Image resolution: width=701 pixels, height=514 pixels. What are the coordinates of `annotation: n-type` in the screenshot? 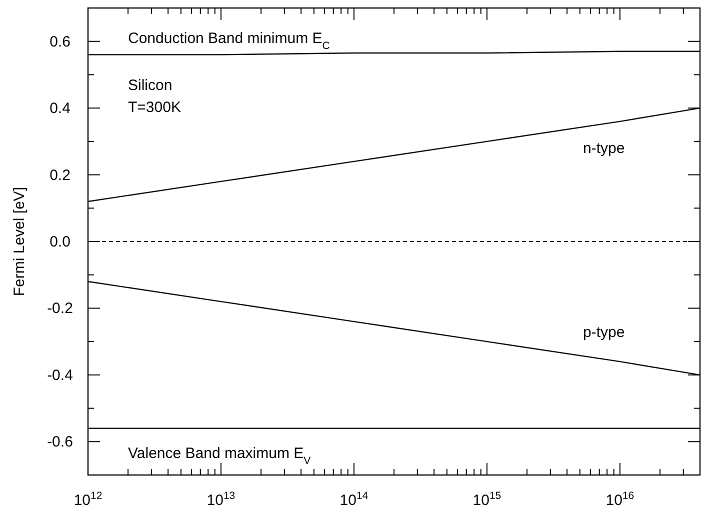 It's located at (604, 148).